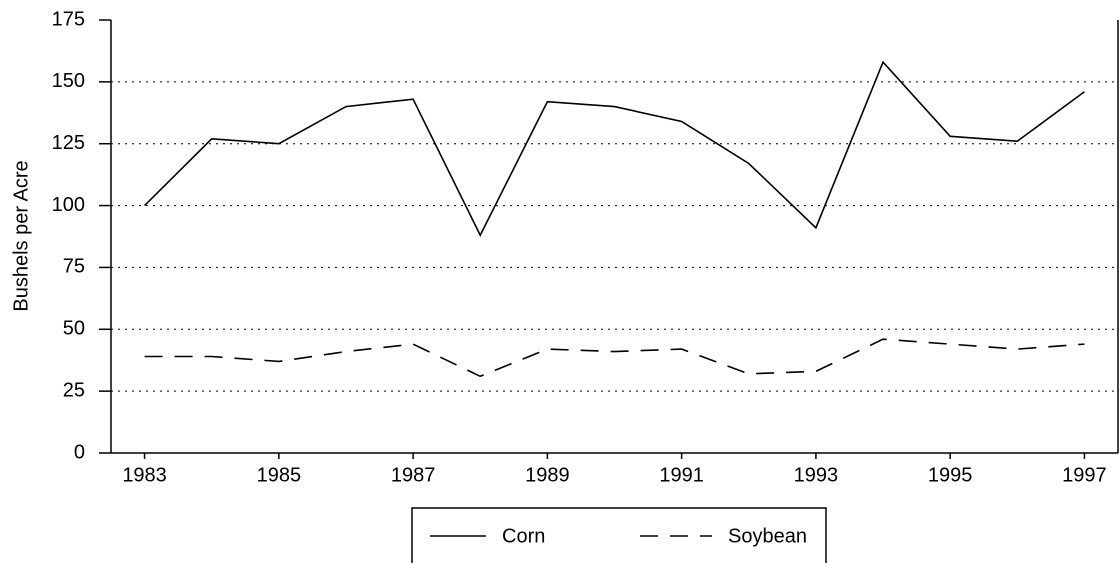 The height and width of the screenshot is (563, 1120). What do you see at coordinates (74, 390) in the screenshot?
I see `y-tick-label: 25` at bounding box center [74, 390].